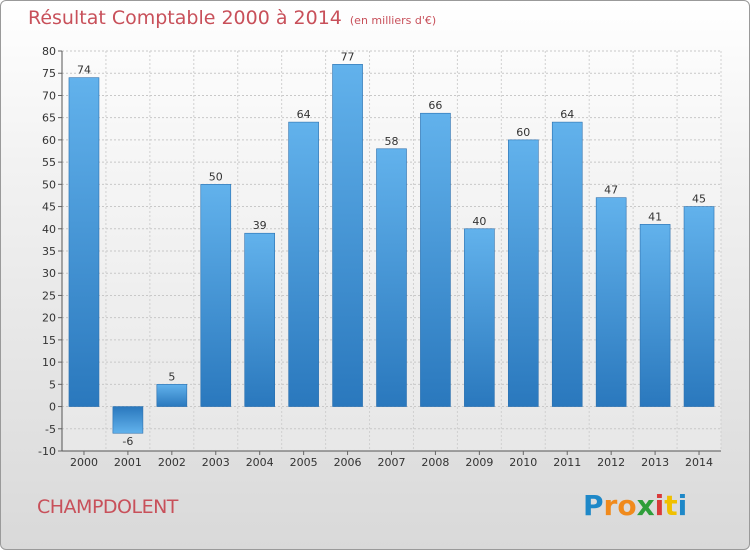 The width and height of the screenshot is (750, 550). I want to click on bar-2011, so click(567, 264).